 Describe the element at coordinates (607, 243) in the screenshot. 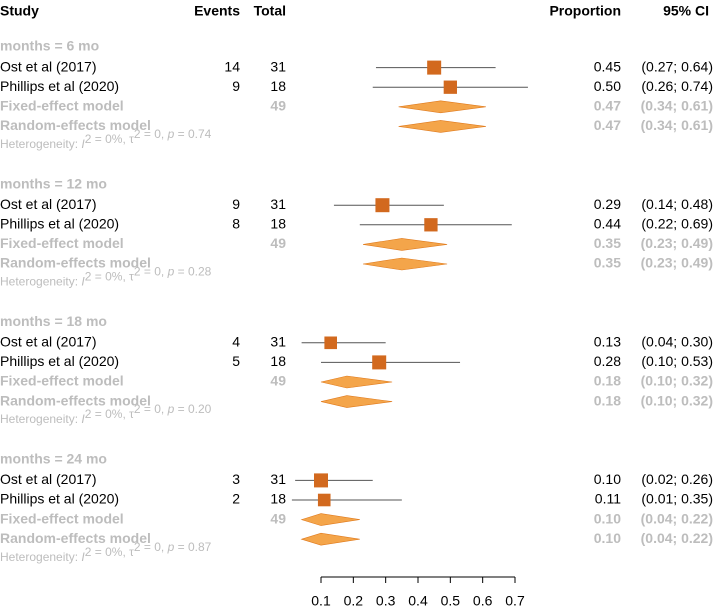

I see `fixed-effect-proportion: 0.35` at that location.